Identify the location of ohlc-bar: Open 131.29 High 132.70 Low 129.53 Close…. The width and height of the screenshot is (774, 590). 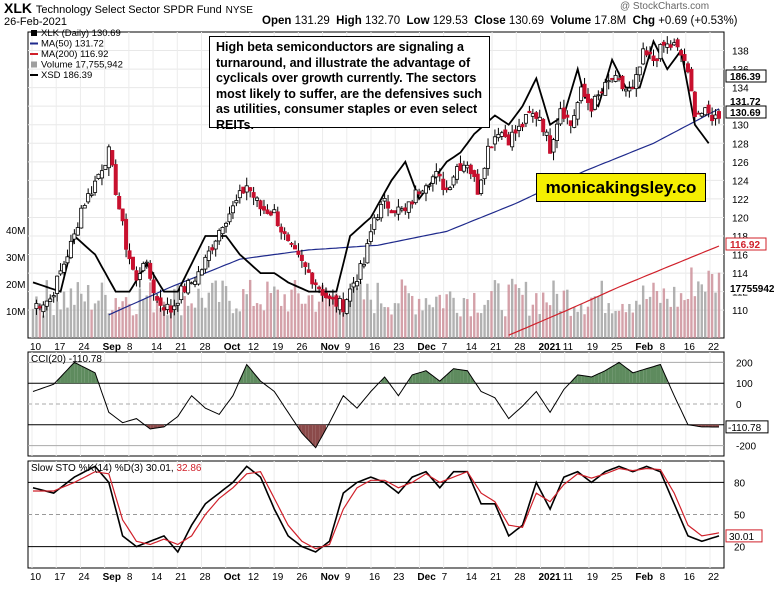
(500, 21).